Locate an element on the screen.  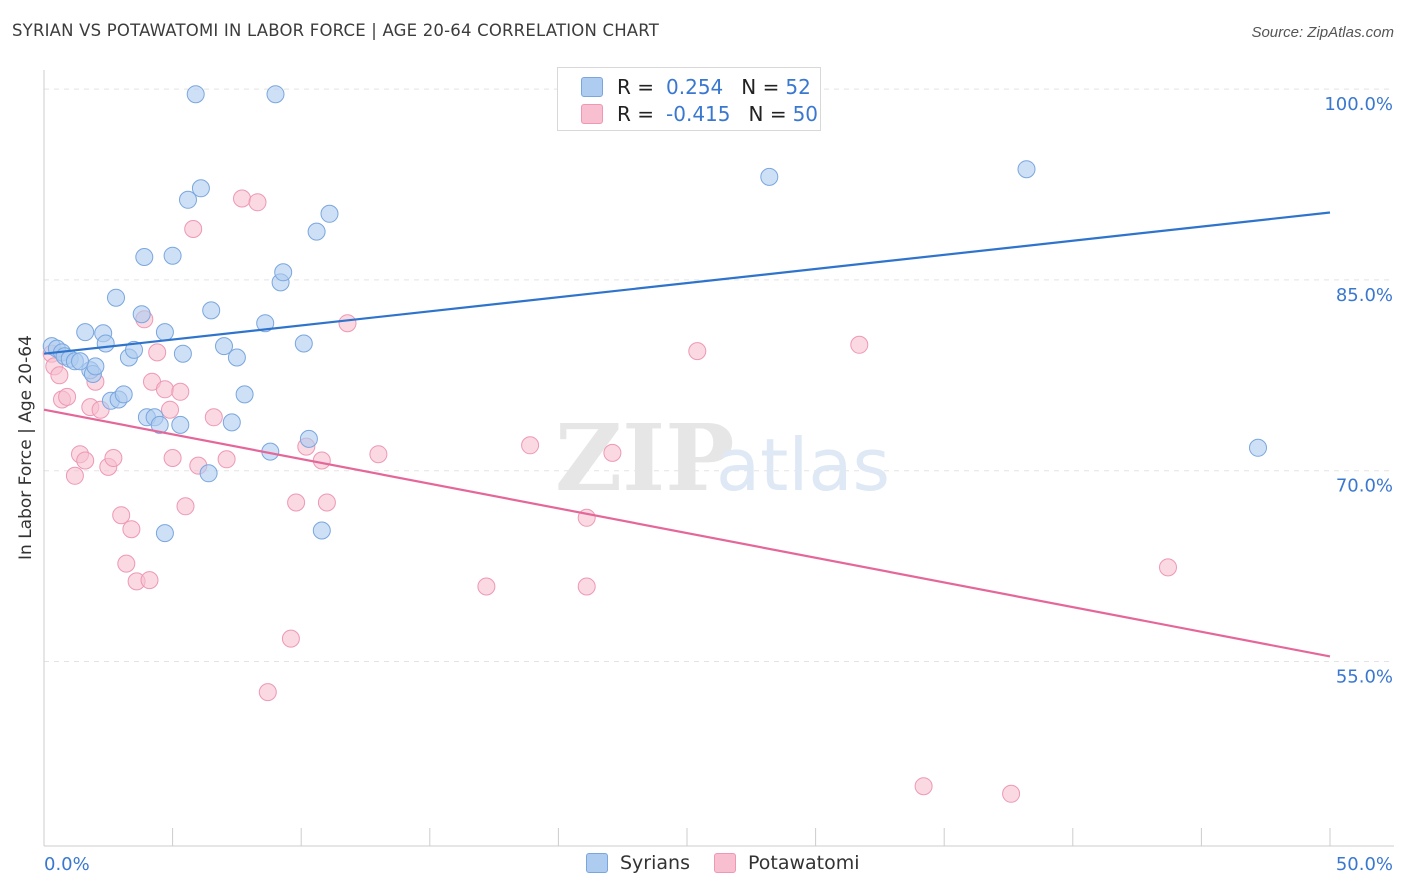
x-tick-label: 0.0% is located at coordinates (67, 864).